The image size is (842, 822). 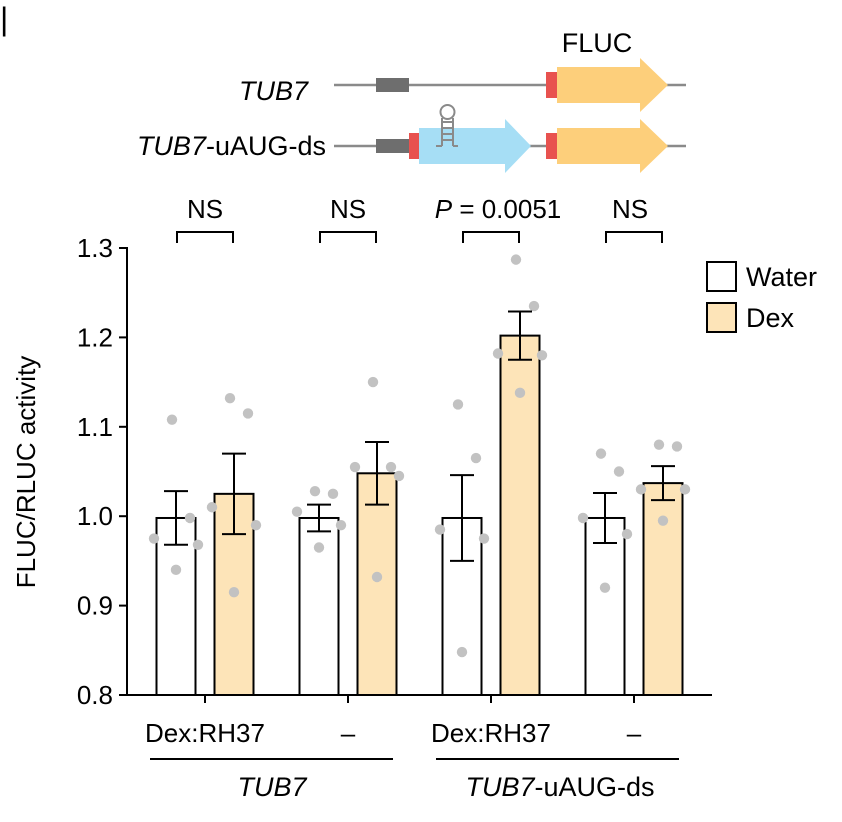 I want to click on y-tick-label-4: 1.2, so click(x=95, y=337).